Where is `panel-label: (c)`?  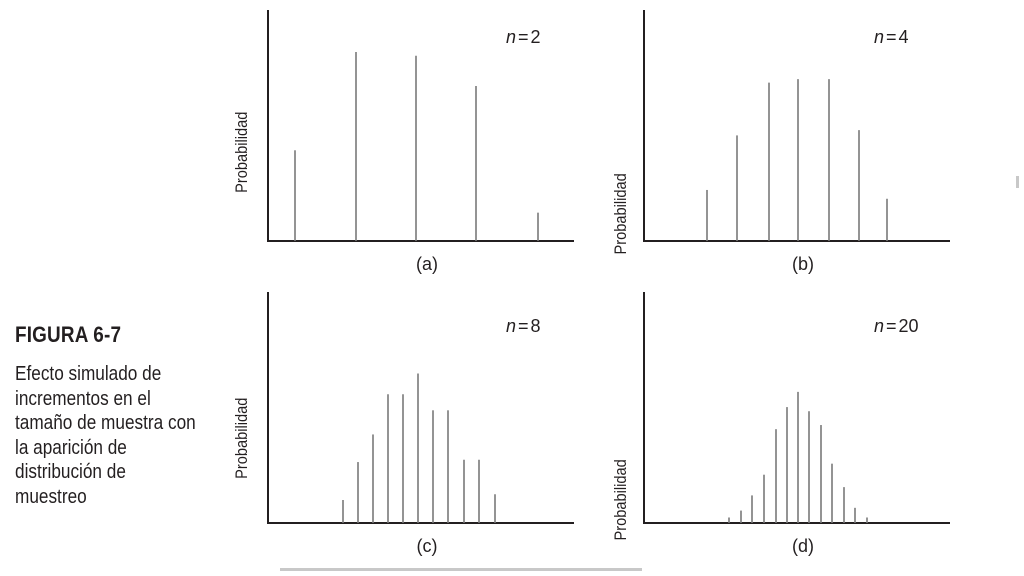 panel-label: (c) is located at coordinates (427, 546).